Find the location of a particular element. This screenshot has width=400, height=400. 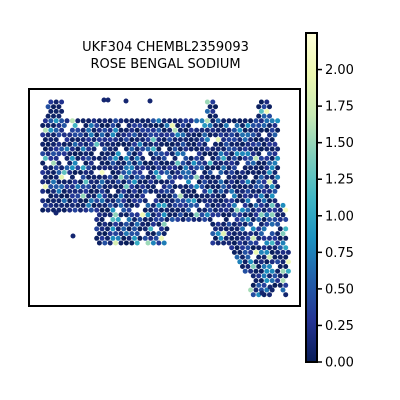

colorbar-tick-label: 0.00 is located at coordinates (339, 363).